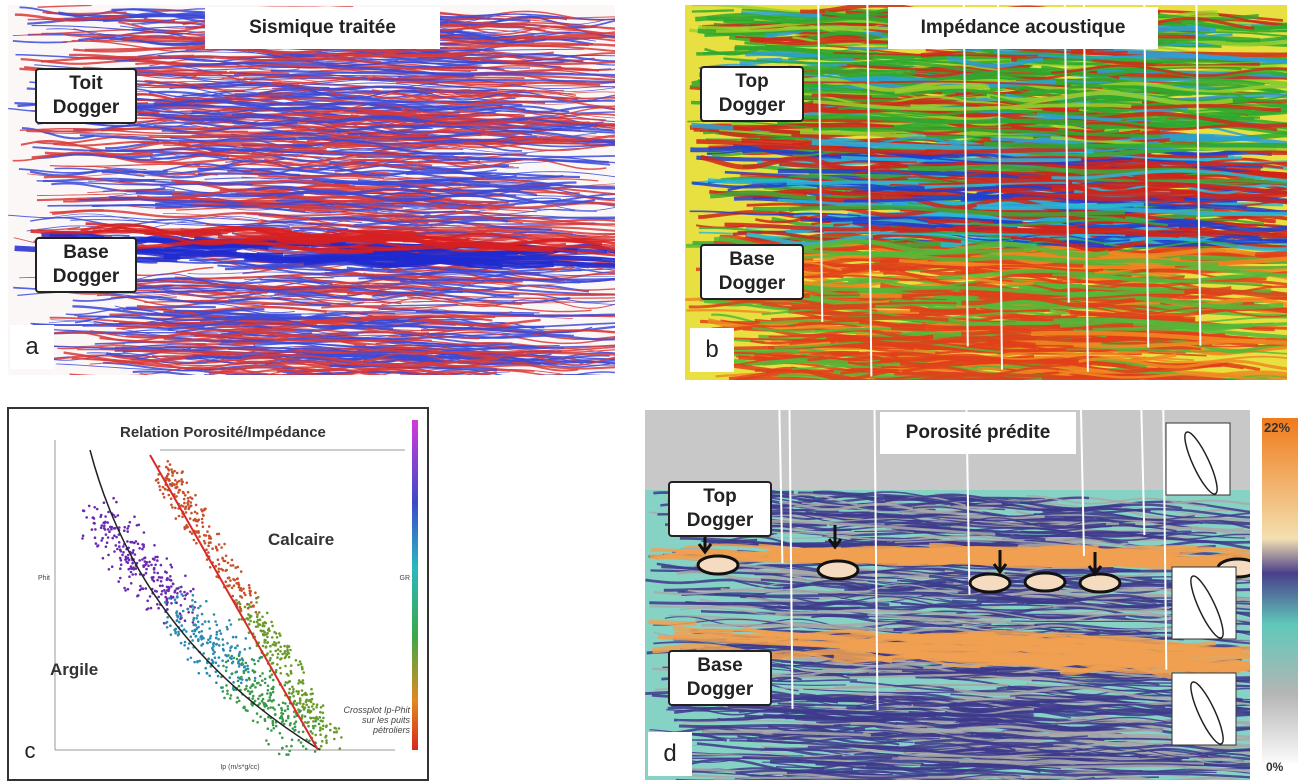 The width and height of the screenshot is (1301, 783). I want to click on inset-ellipse, so click(1207, 607).